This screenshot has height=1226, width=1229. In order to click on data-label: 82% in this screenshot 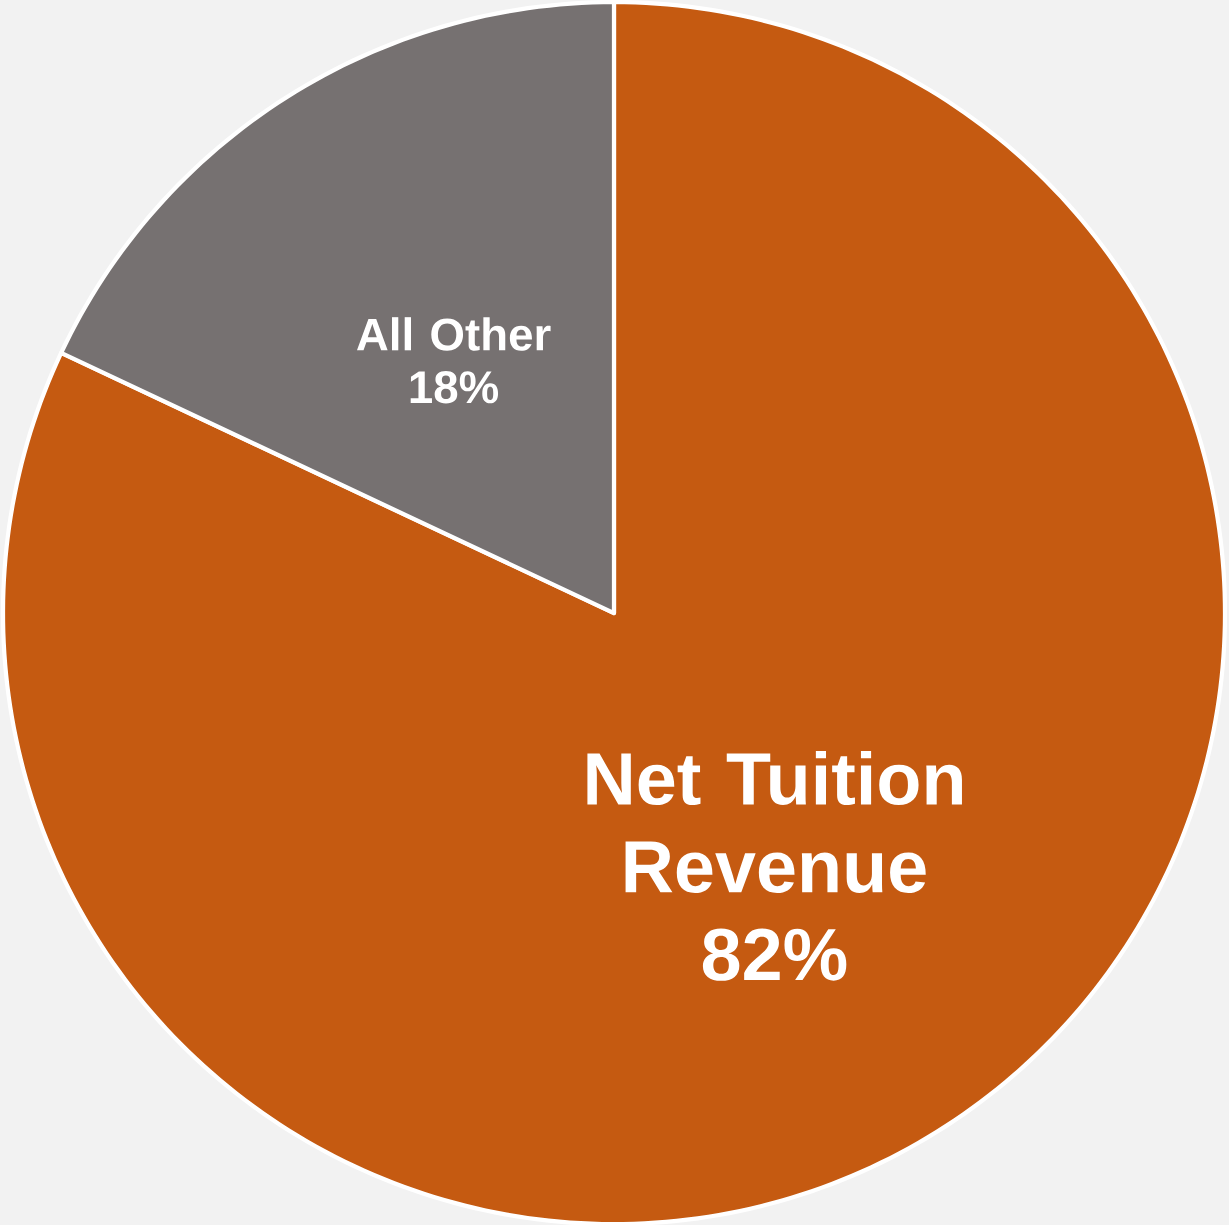, I will do `click(774, 954)`.